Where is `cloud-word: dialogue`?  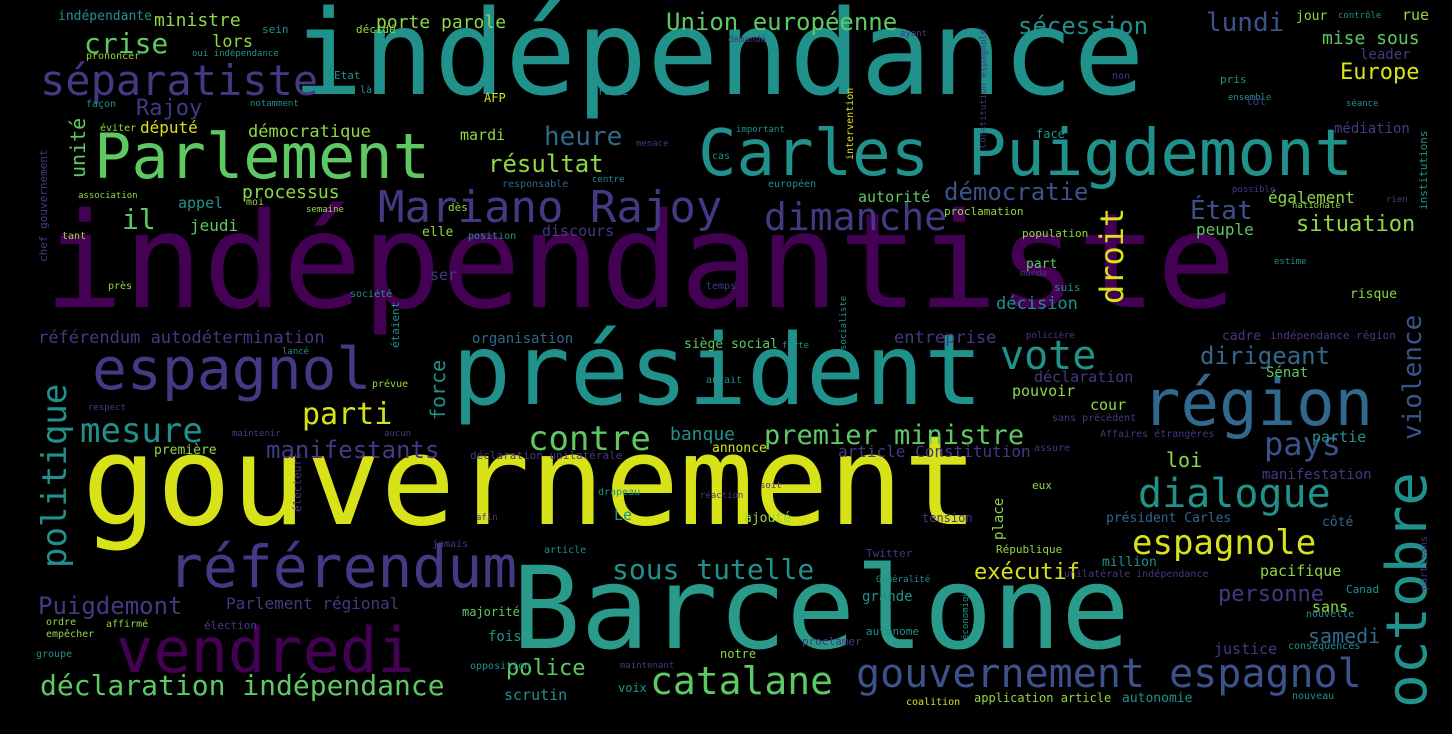 cloud-word: dialogue is located at coordinates (1234, 494).